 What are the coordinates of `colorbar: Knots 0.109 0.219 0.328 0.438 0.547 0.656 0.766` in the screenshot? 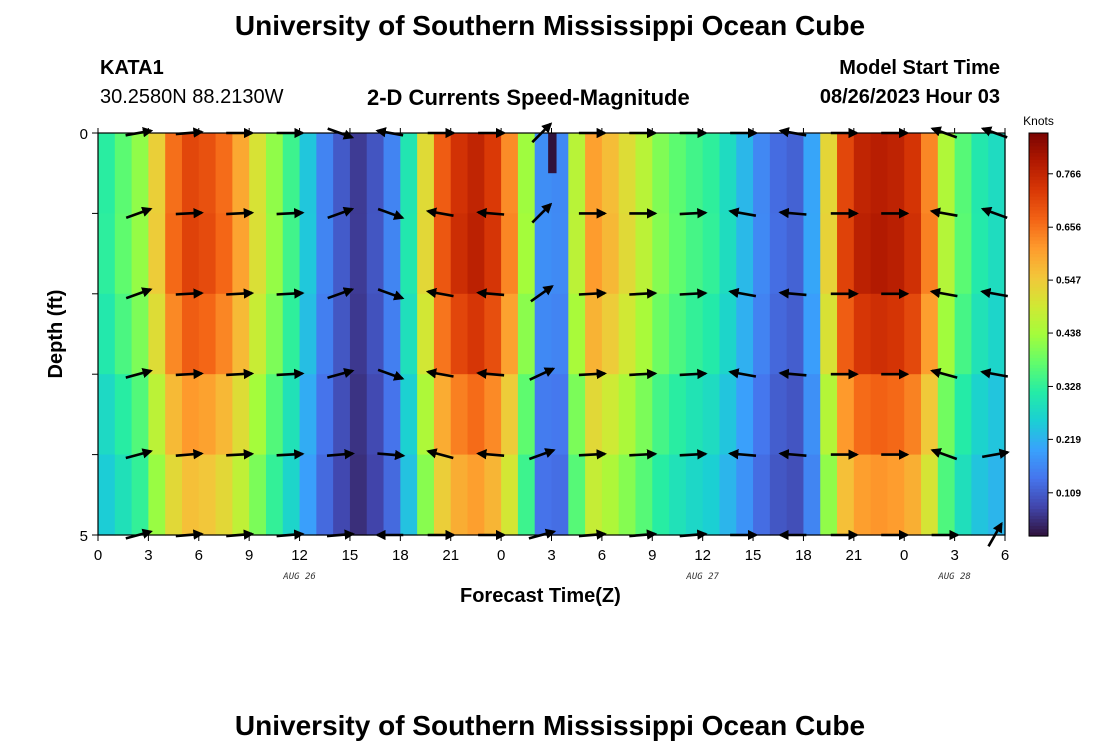 It's located at (1052, 325).